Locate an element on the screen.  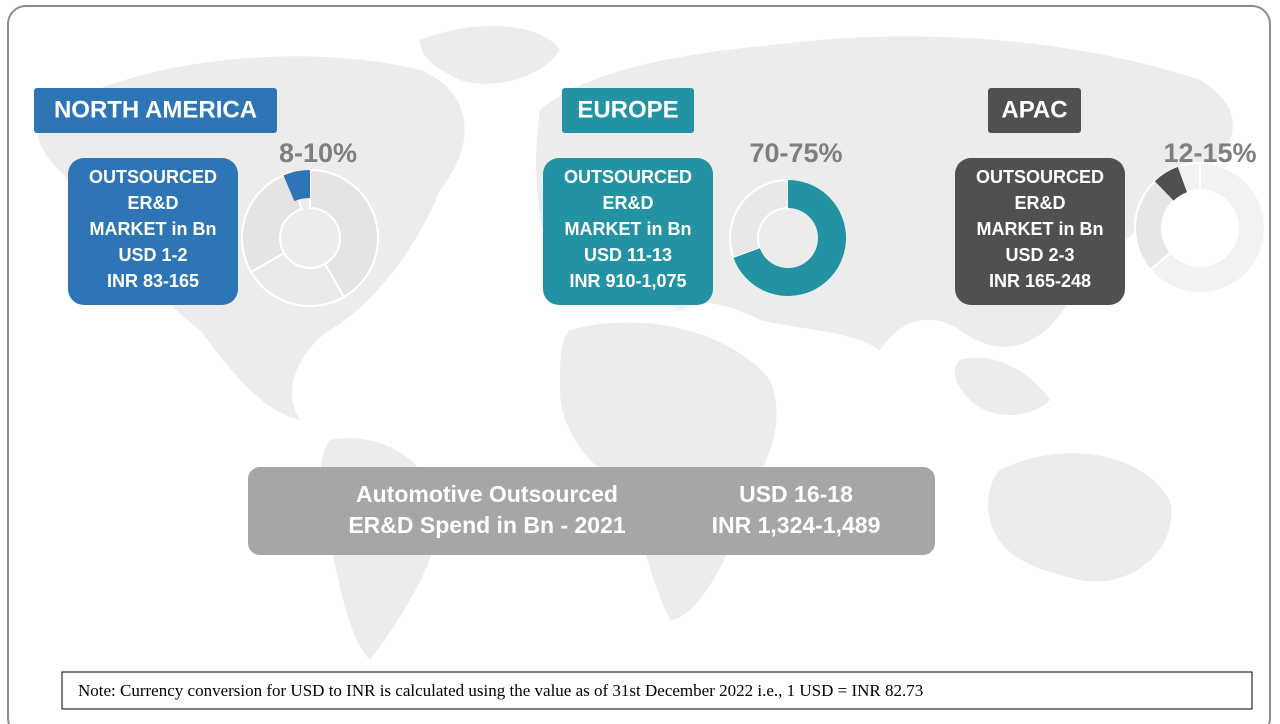
region-name: EUROPE is located at coordinates (627, 109).